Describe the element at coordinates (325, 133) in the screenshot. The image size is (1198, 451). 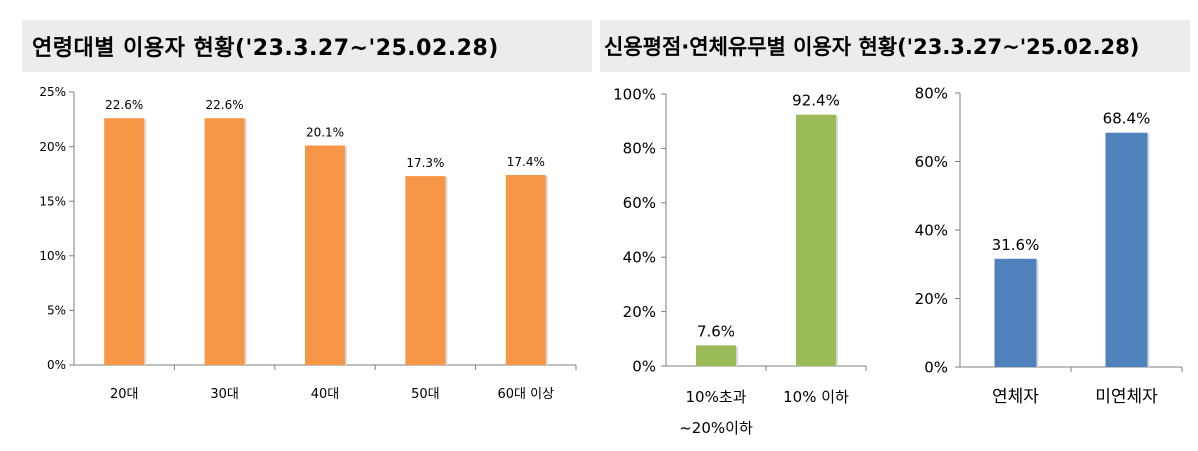
I see `age-bar-value-label: 20.1%` at that location.